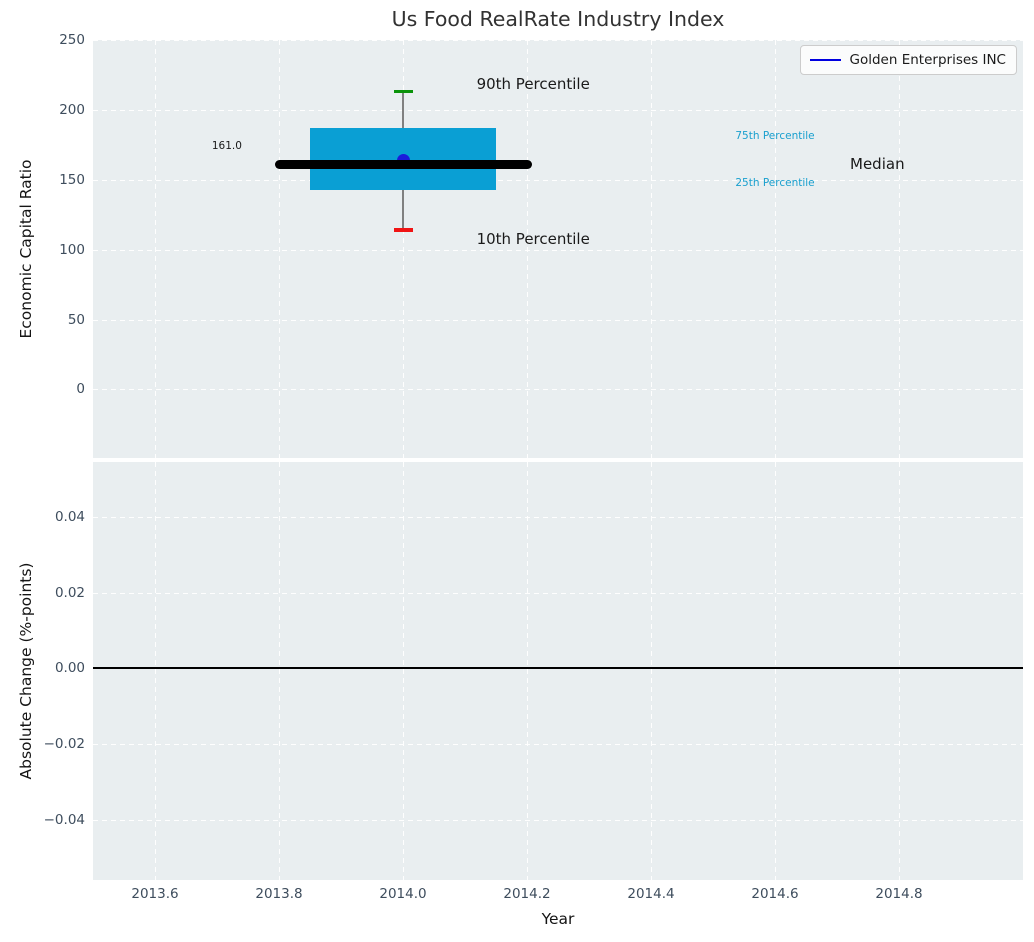 This screenshot has width=1034, height=942. I want to click on x-tick-label: 2013.6, so click(155, 894).